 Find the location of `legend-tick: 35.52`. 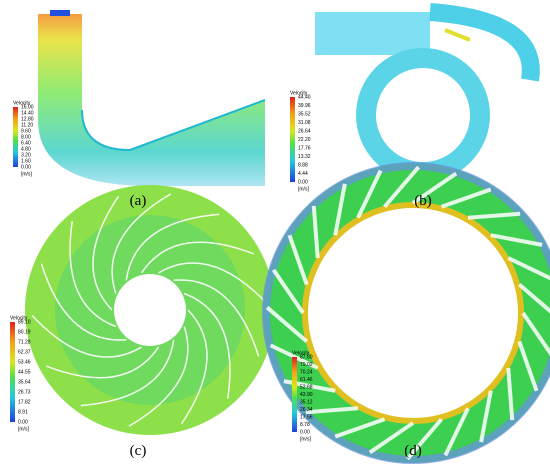

legend-tick: 35.52 is located at coordinates (304, 114).